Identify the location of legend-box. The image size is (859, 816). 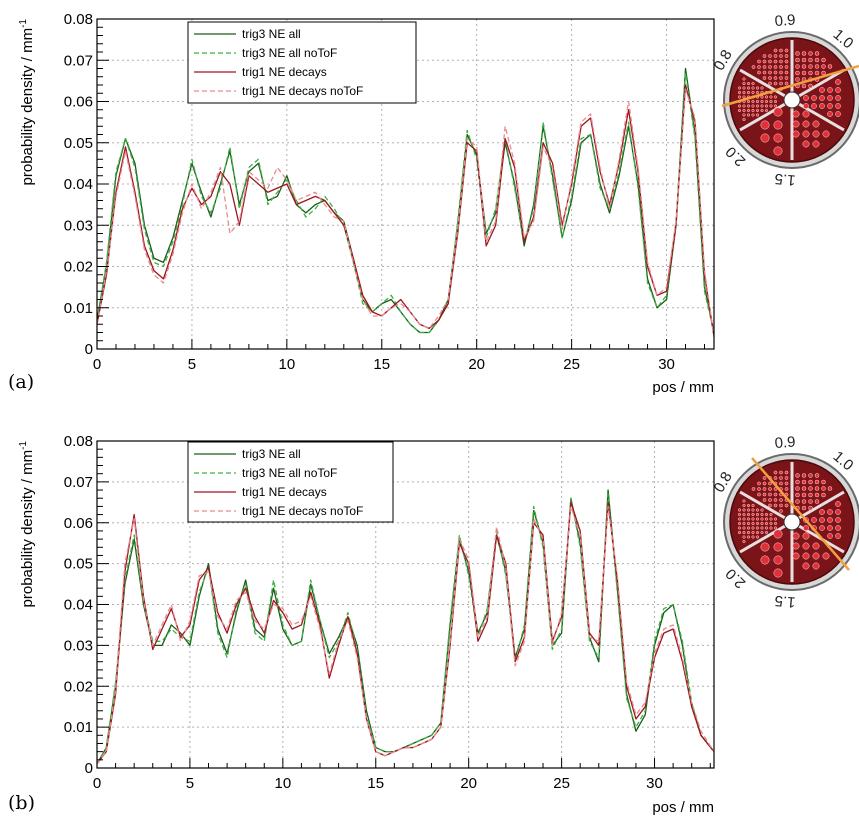
(290, 482).